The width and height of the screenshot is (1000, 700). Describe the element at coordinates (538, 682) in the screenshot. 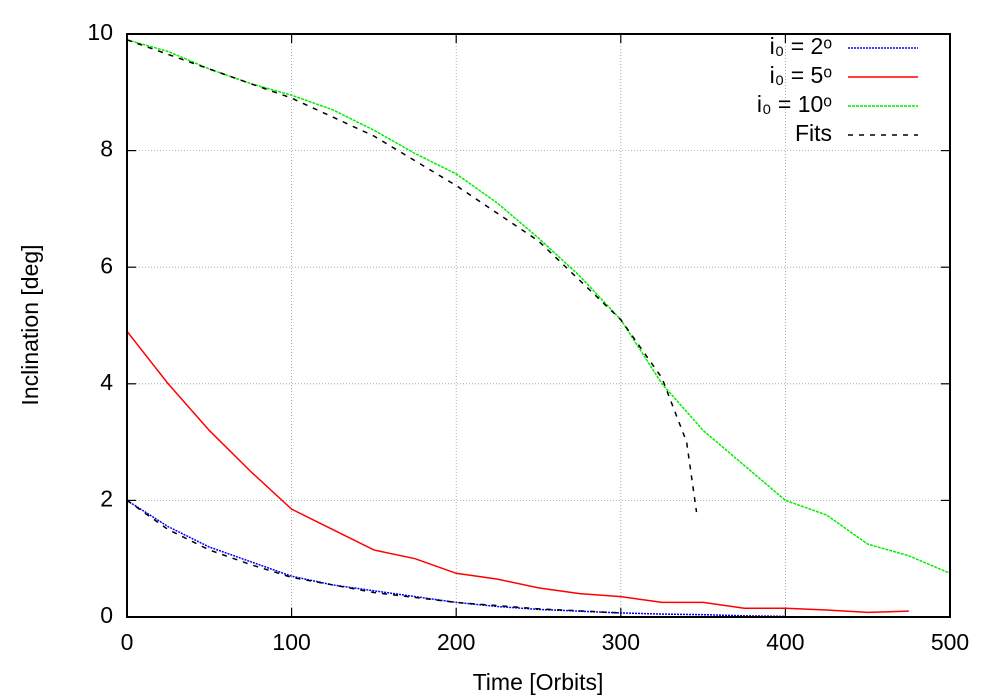

I see `x-axis-title: Time [Orbits]` at that location.